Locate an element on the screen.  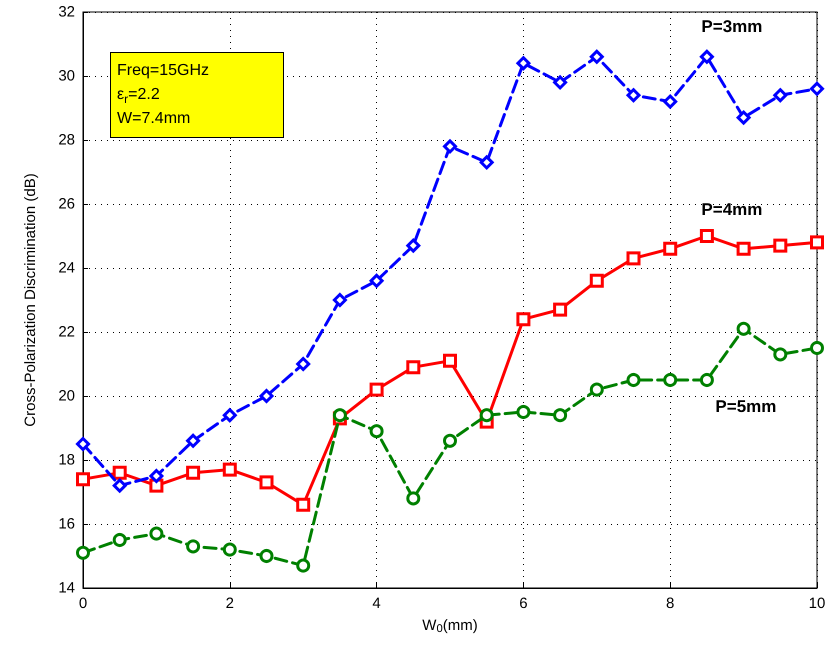
annotation: W=7.4mm is located at coordinates (154, 119).